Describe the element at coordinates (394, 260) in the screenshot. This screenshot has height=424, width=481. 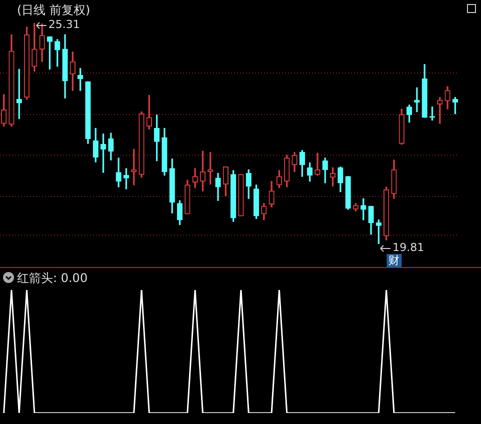
I see `text: 财` at that location.